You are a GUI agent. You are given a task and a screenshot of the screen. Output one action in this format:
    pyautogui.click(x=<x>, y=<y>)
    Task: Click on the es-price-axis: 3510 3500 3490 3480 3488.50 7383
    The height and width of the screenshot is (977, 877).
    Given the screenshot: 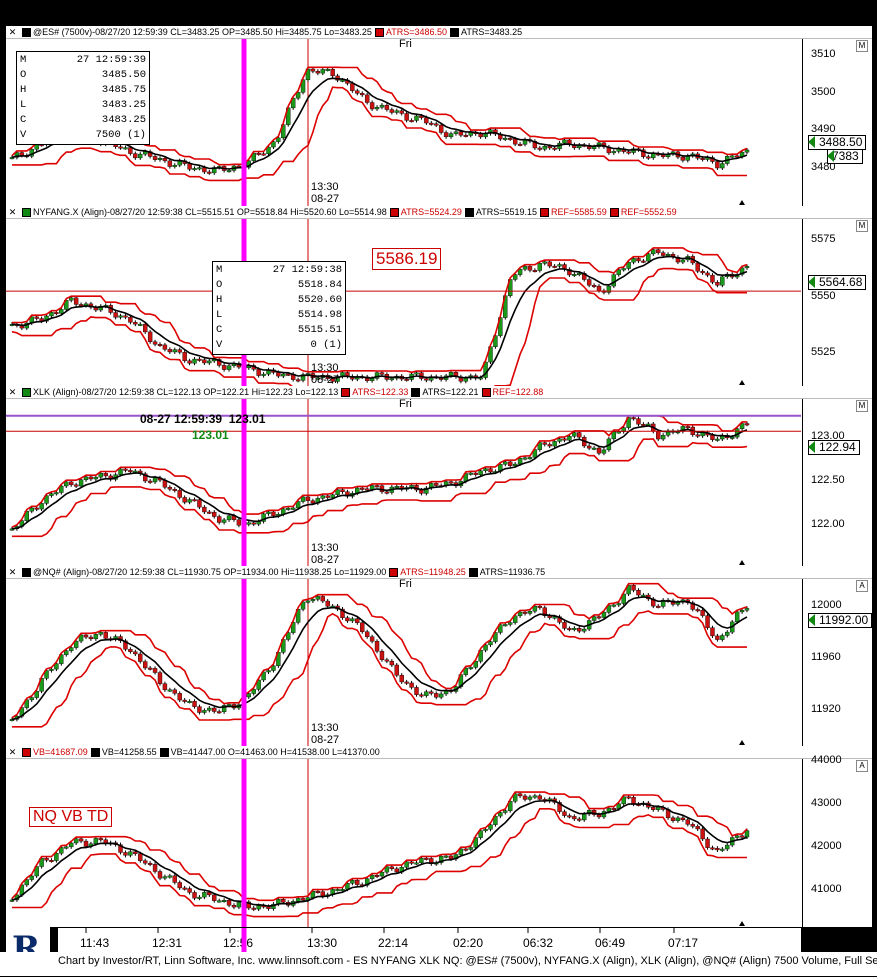 What is the action you would take?
    pyautogui.click(x=837, y=122)
    